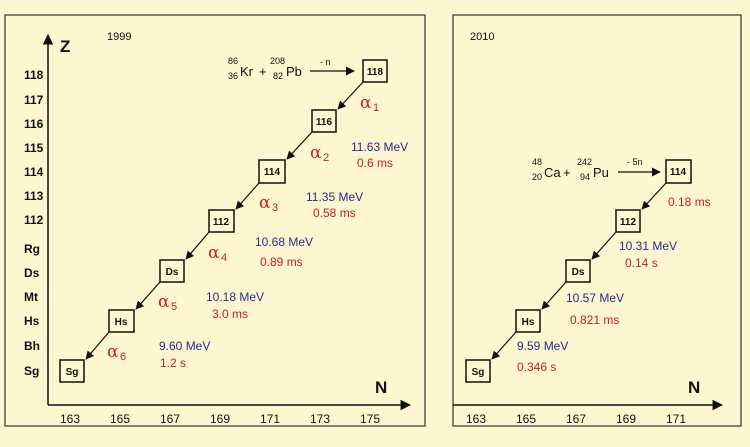 This screenshot has height=447, width=750. Describe the element at coordinates (576, 419) in the screenshot. I see `x2-label-167: 167` at that location.